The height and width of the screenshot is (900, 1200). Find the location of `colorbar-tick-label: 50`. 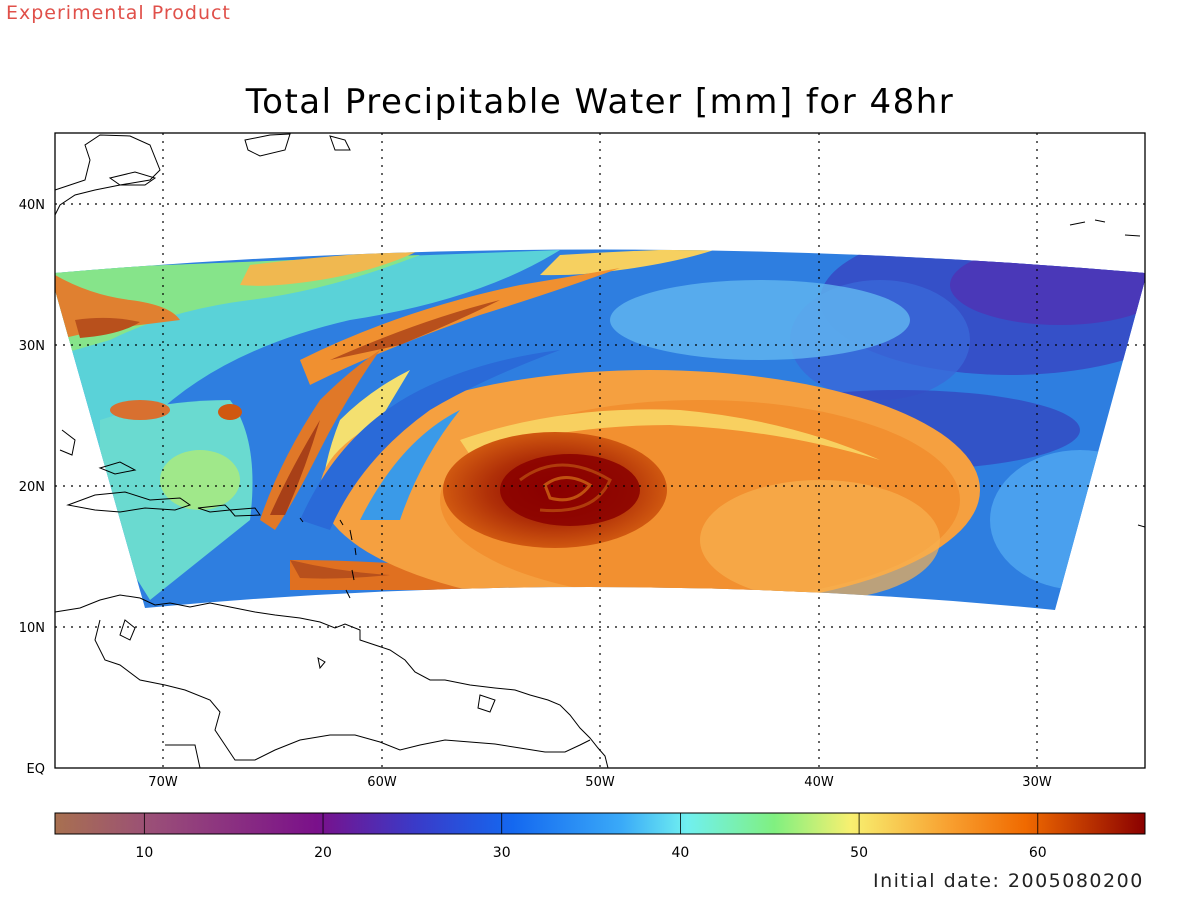

colorbar-tick-label: 50 is located at coordinates (859, 853).